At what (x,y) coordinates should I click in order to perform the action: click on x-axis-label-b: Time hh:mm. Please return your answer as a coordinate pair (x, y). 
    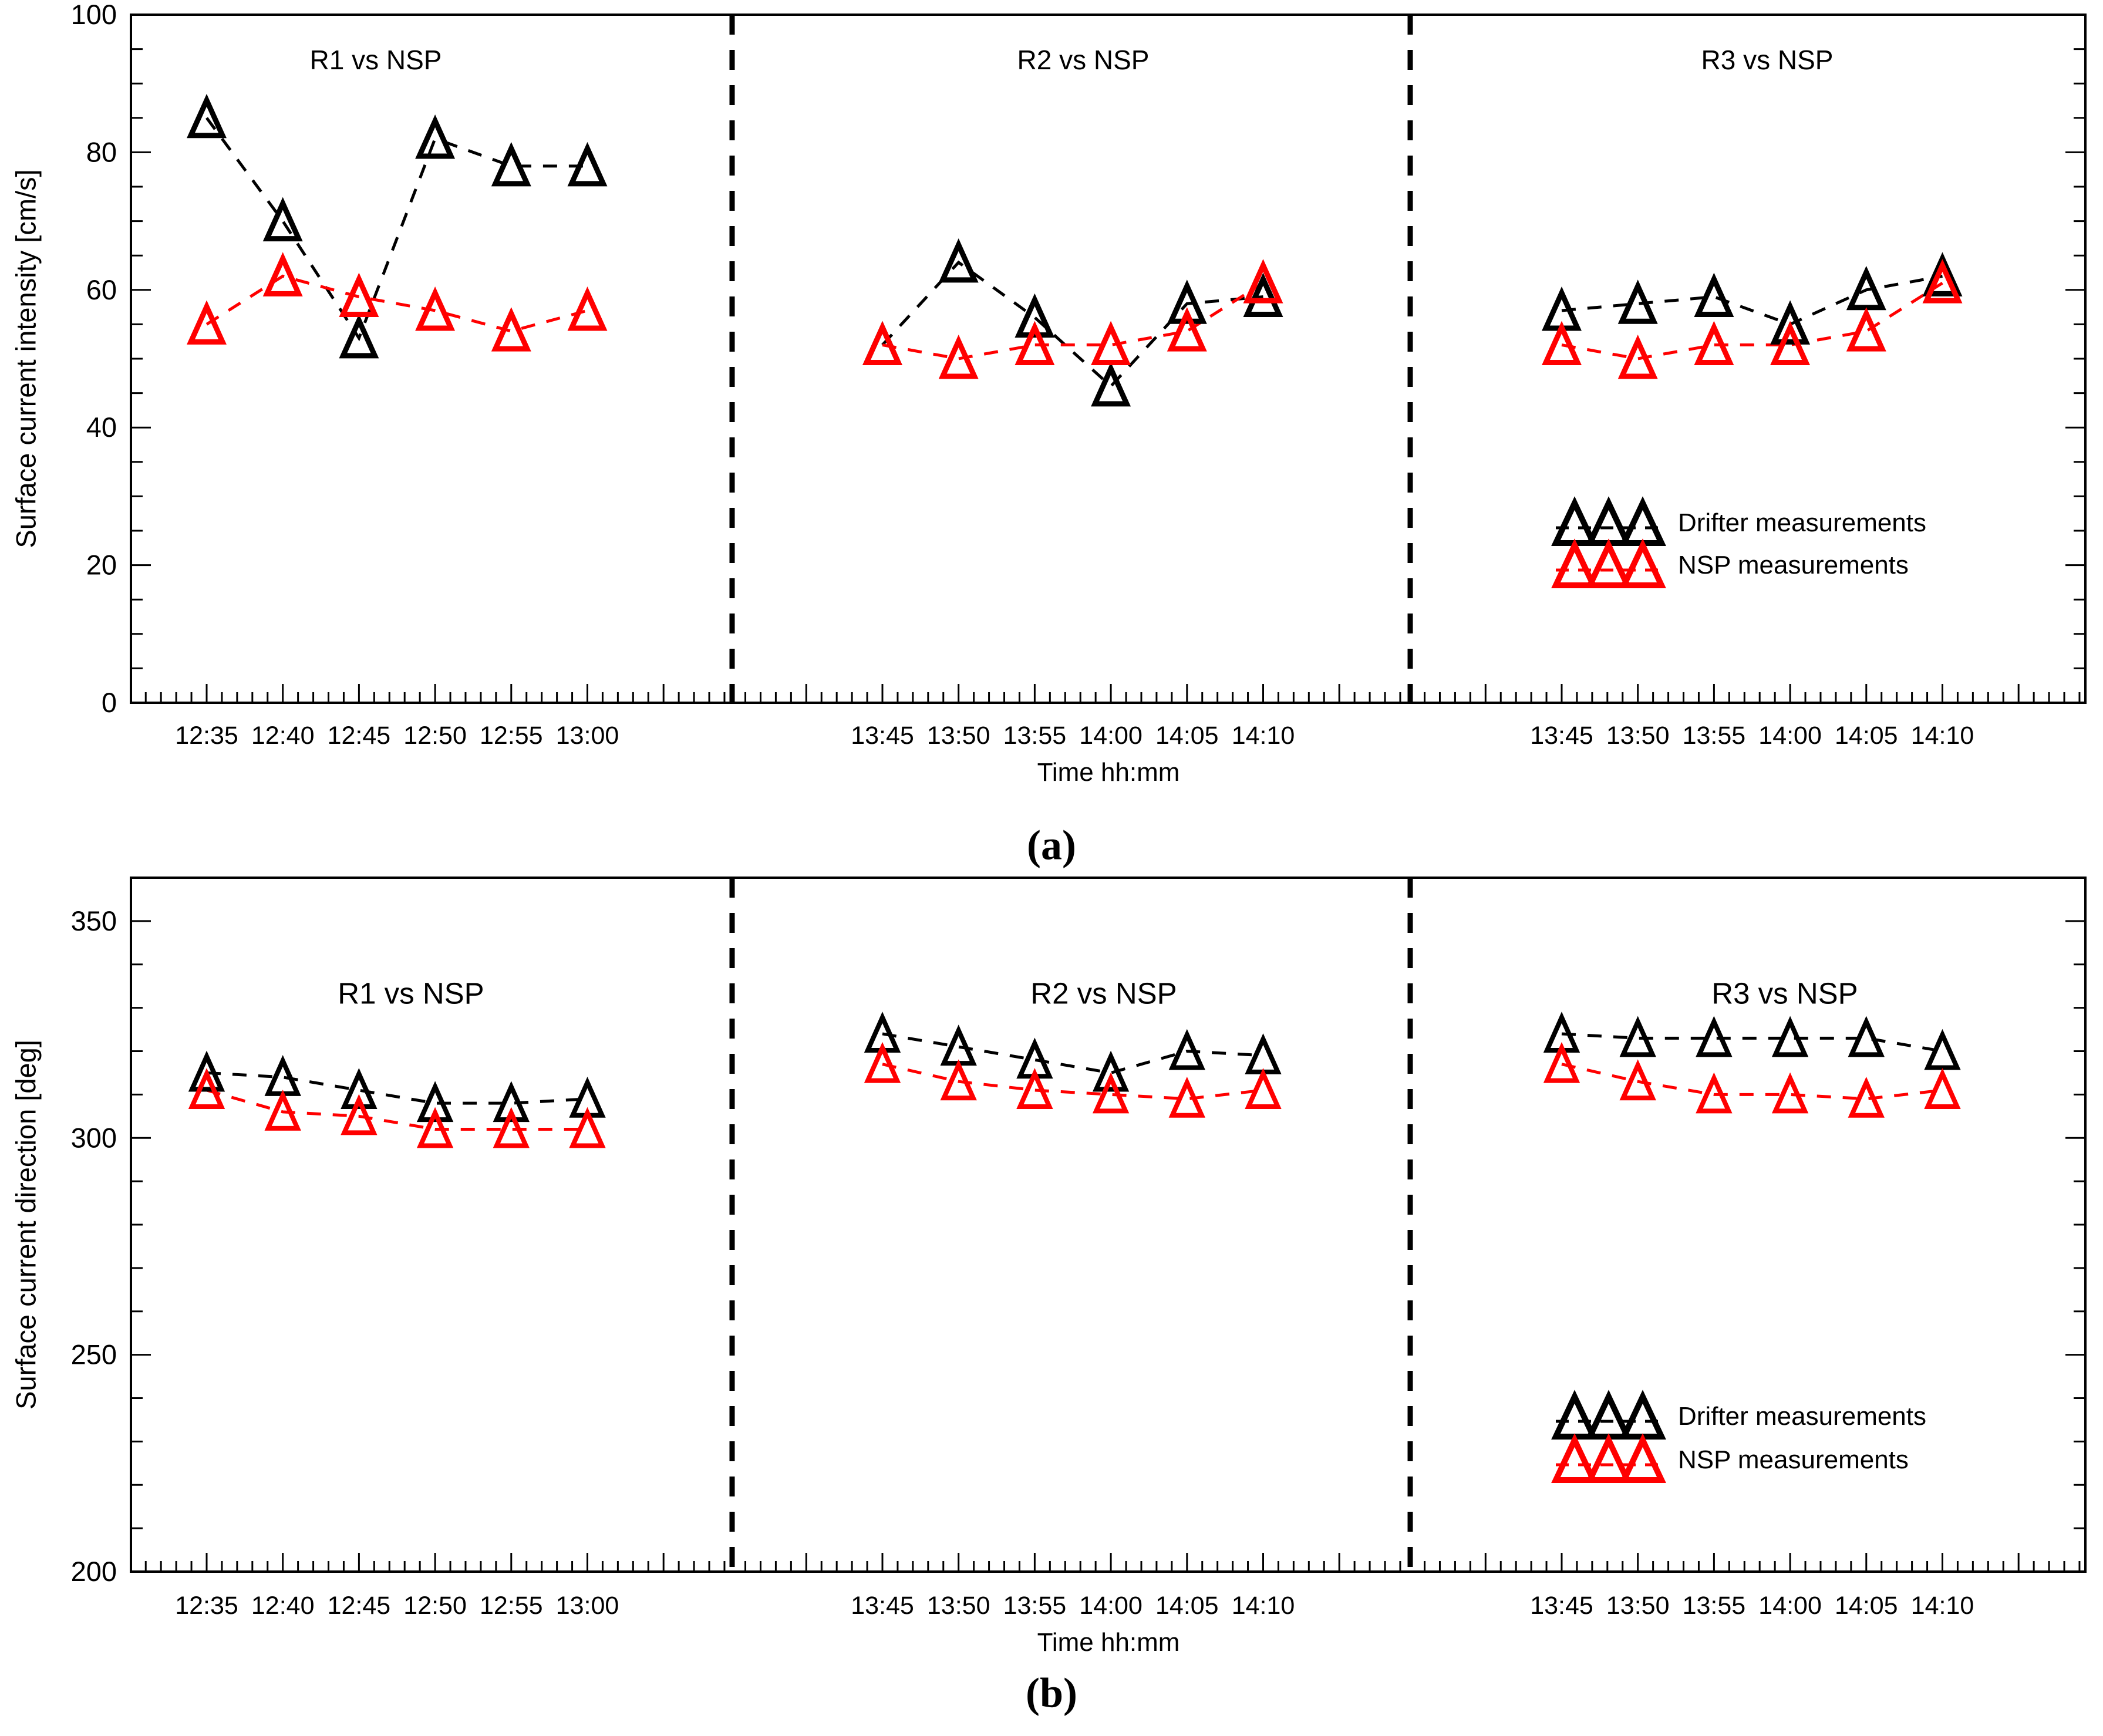
    Looking at the image, I should click on (1108, 1642).